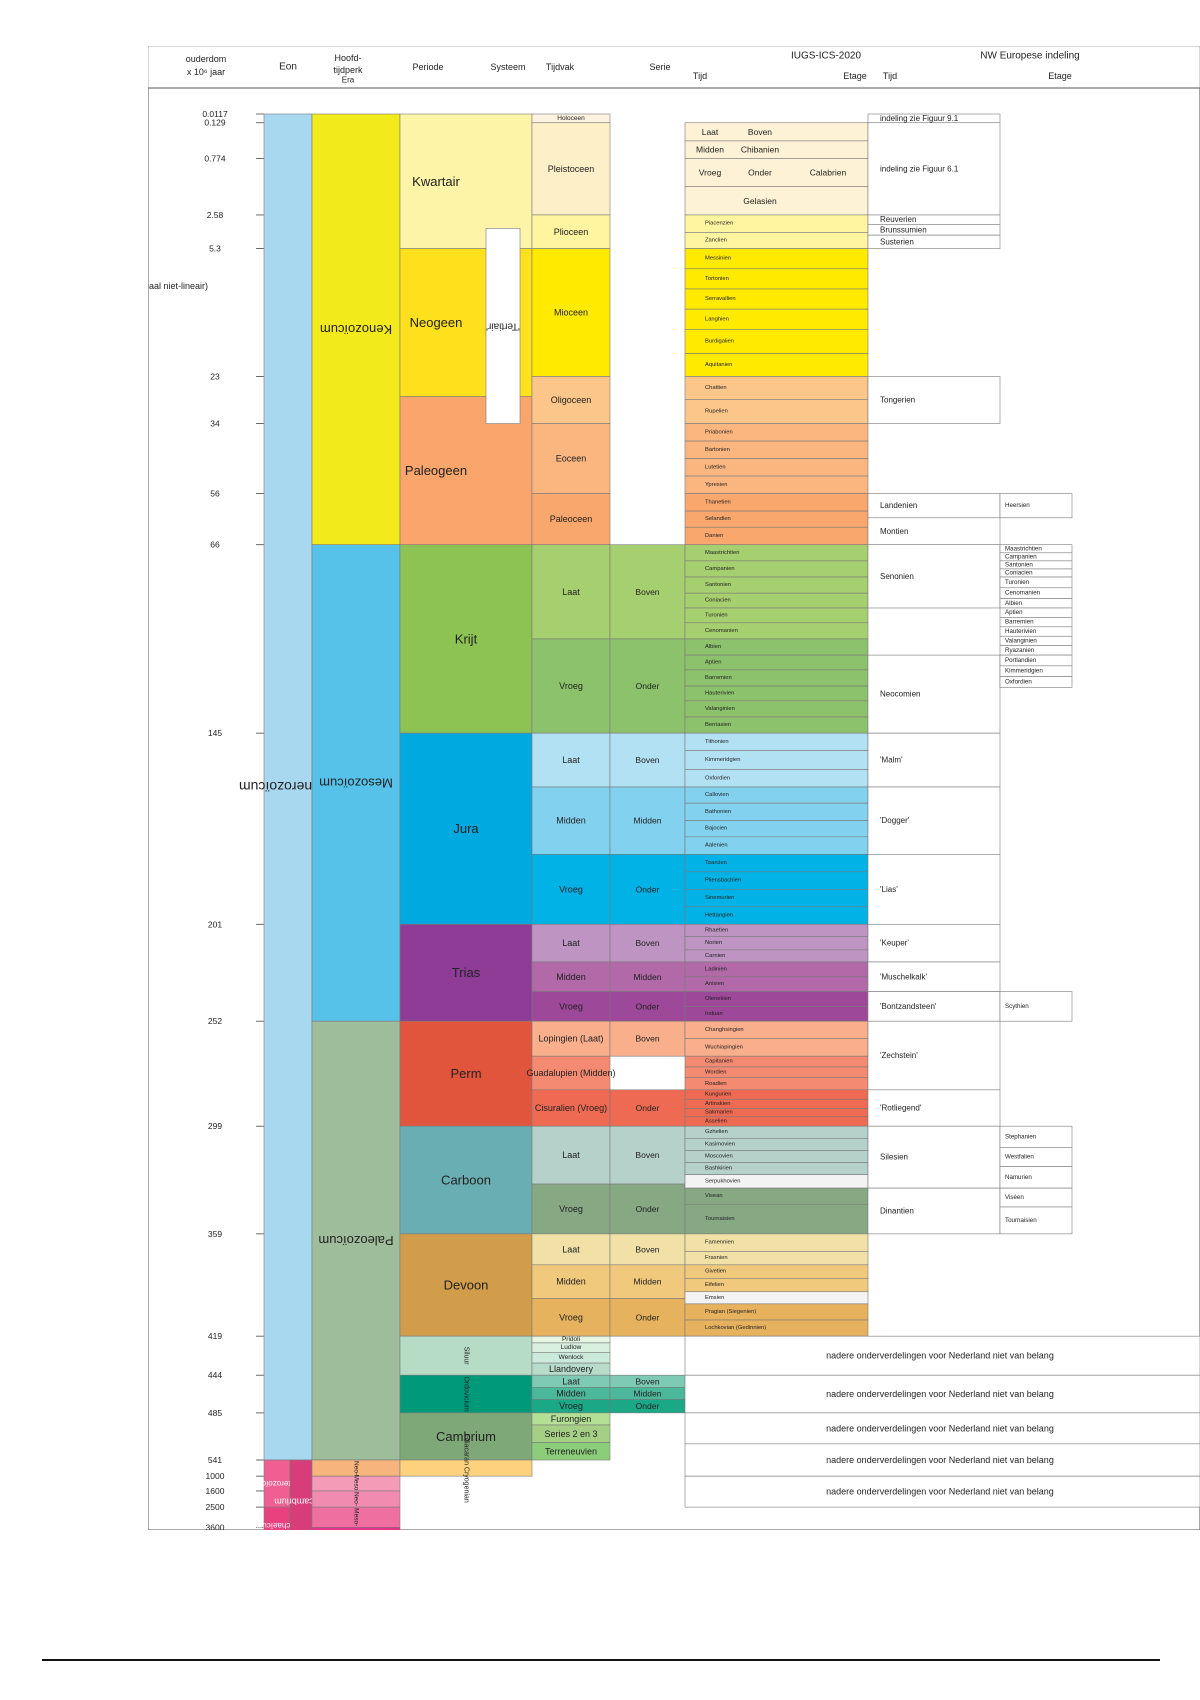  Describe the element at coordinates (571, 519) in the screenshot. I see `epoch-label: Paleoceen` at that location.